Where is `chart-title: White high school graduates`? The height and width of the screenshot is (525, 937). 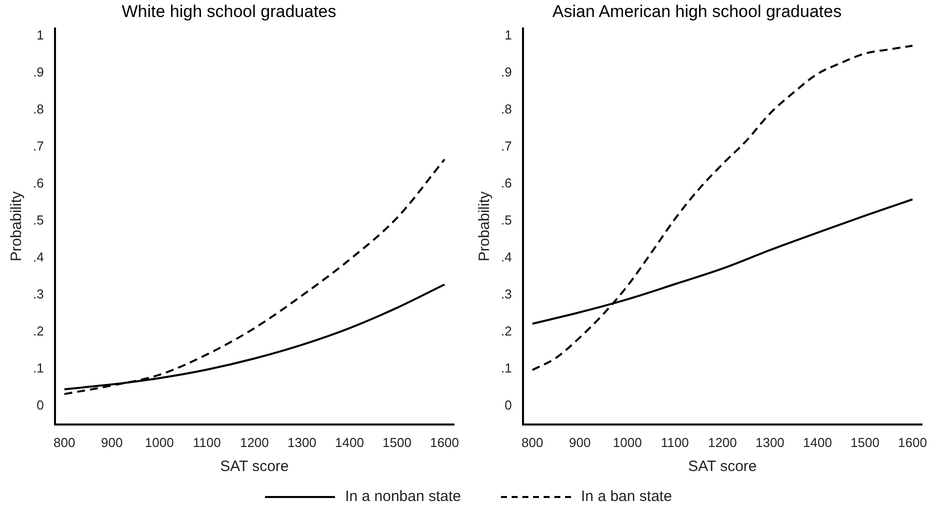 chart-title: White high school graduates is located at coordinates (229, 11).